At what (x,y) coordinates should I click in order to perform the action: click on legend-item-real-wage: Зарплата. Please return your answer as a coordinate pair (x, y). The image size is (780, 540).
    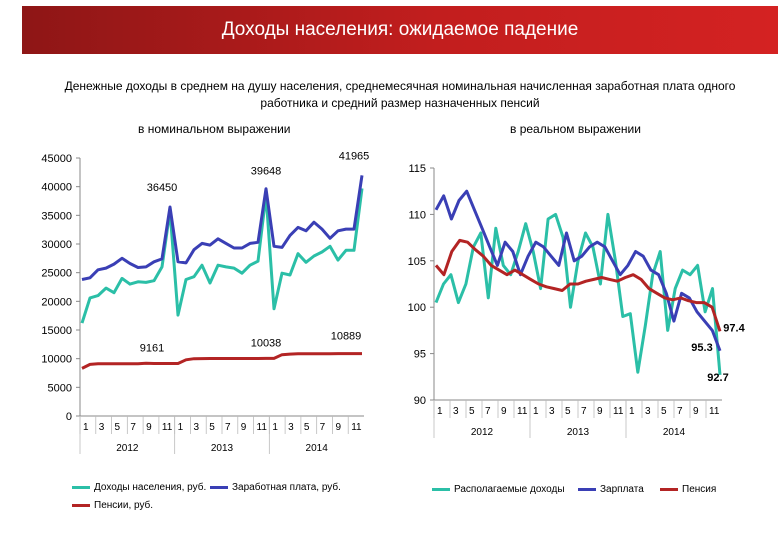
    Looking at the image, I should click on (611, 489).